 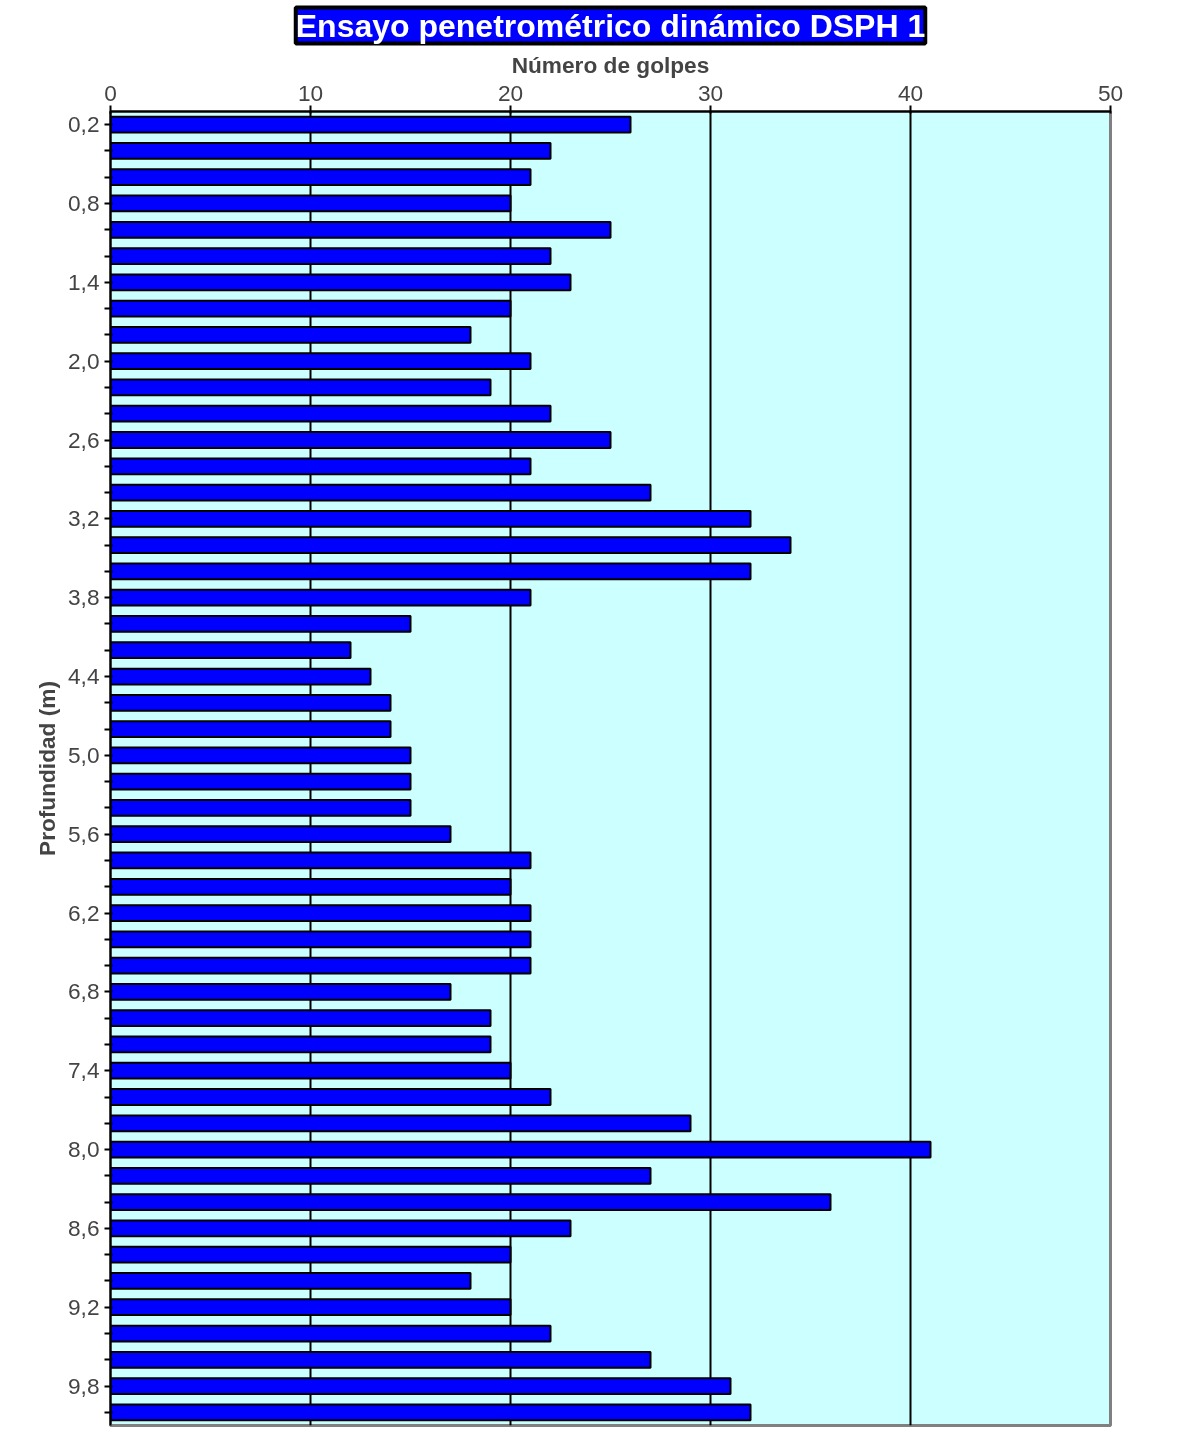 What do you see at coordinates (510, 92) in the screenshot?
I see `x-tick-label: 20` at bounding box center [510, 92].